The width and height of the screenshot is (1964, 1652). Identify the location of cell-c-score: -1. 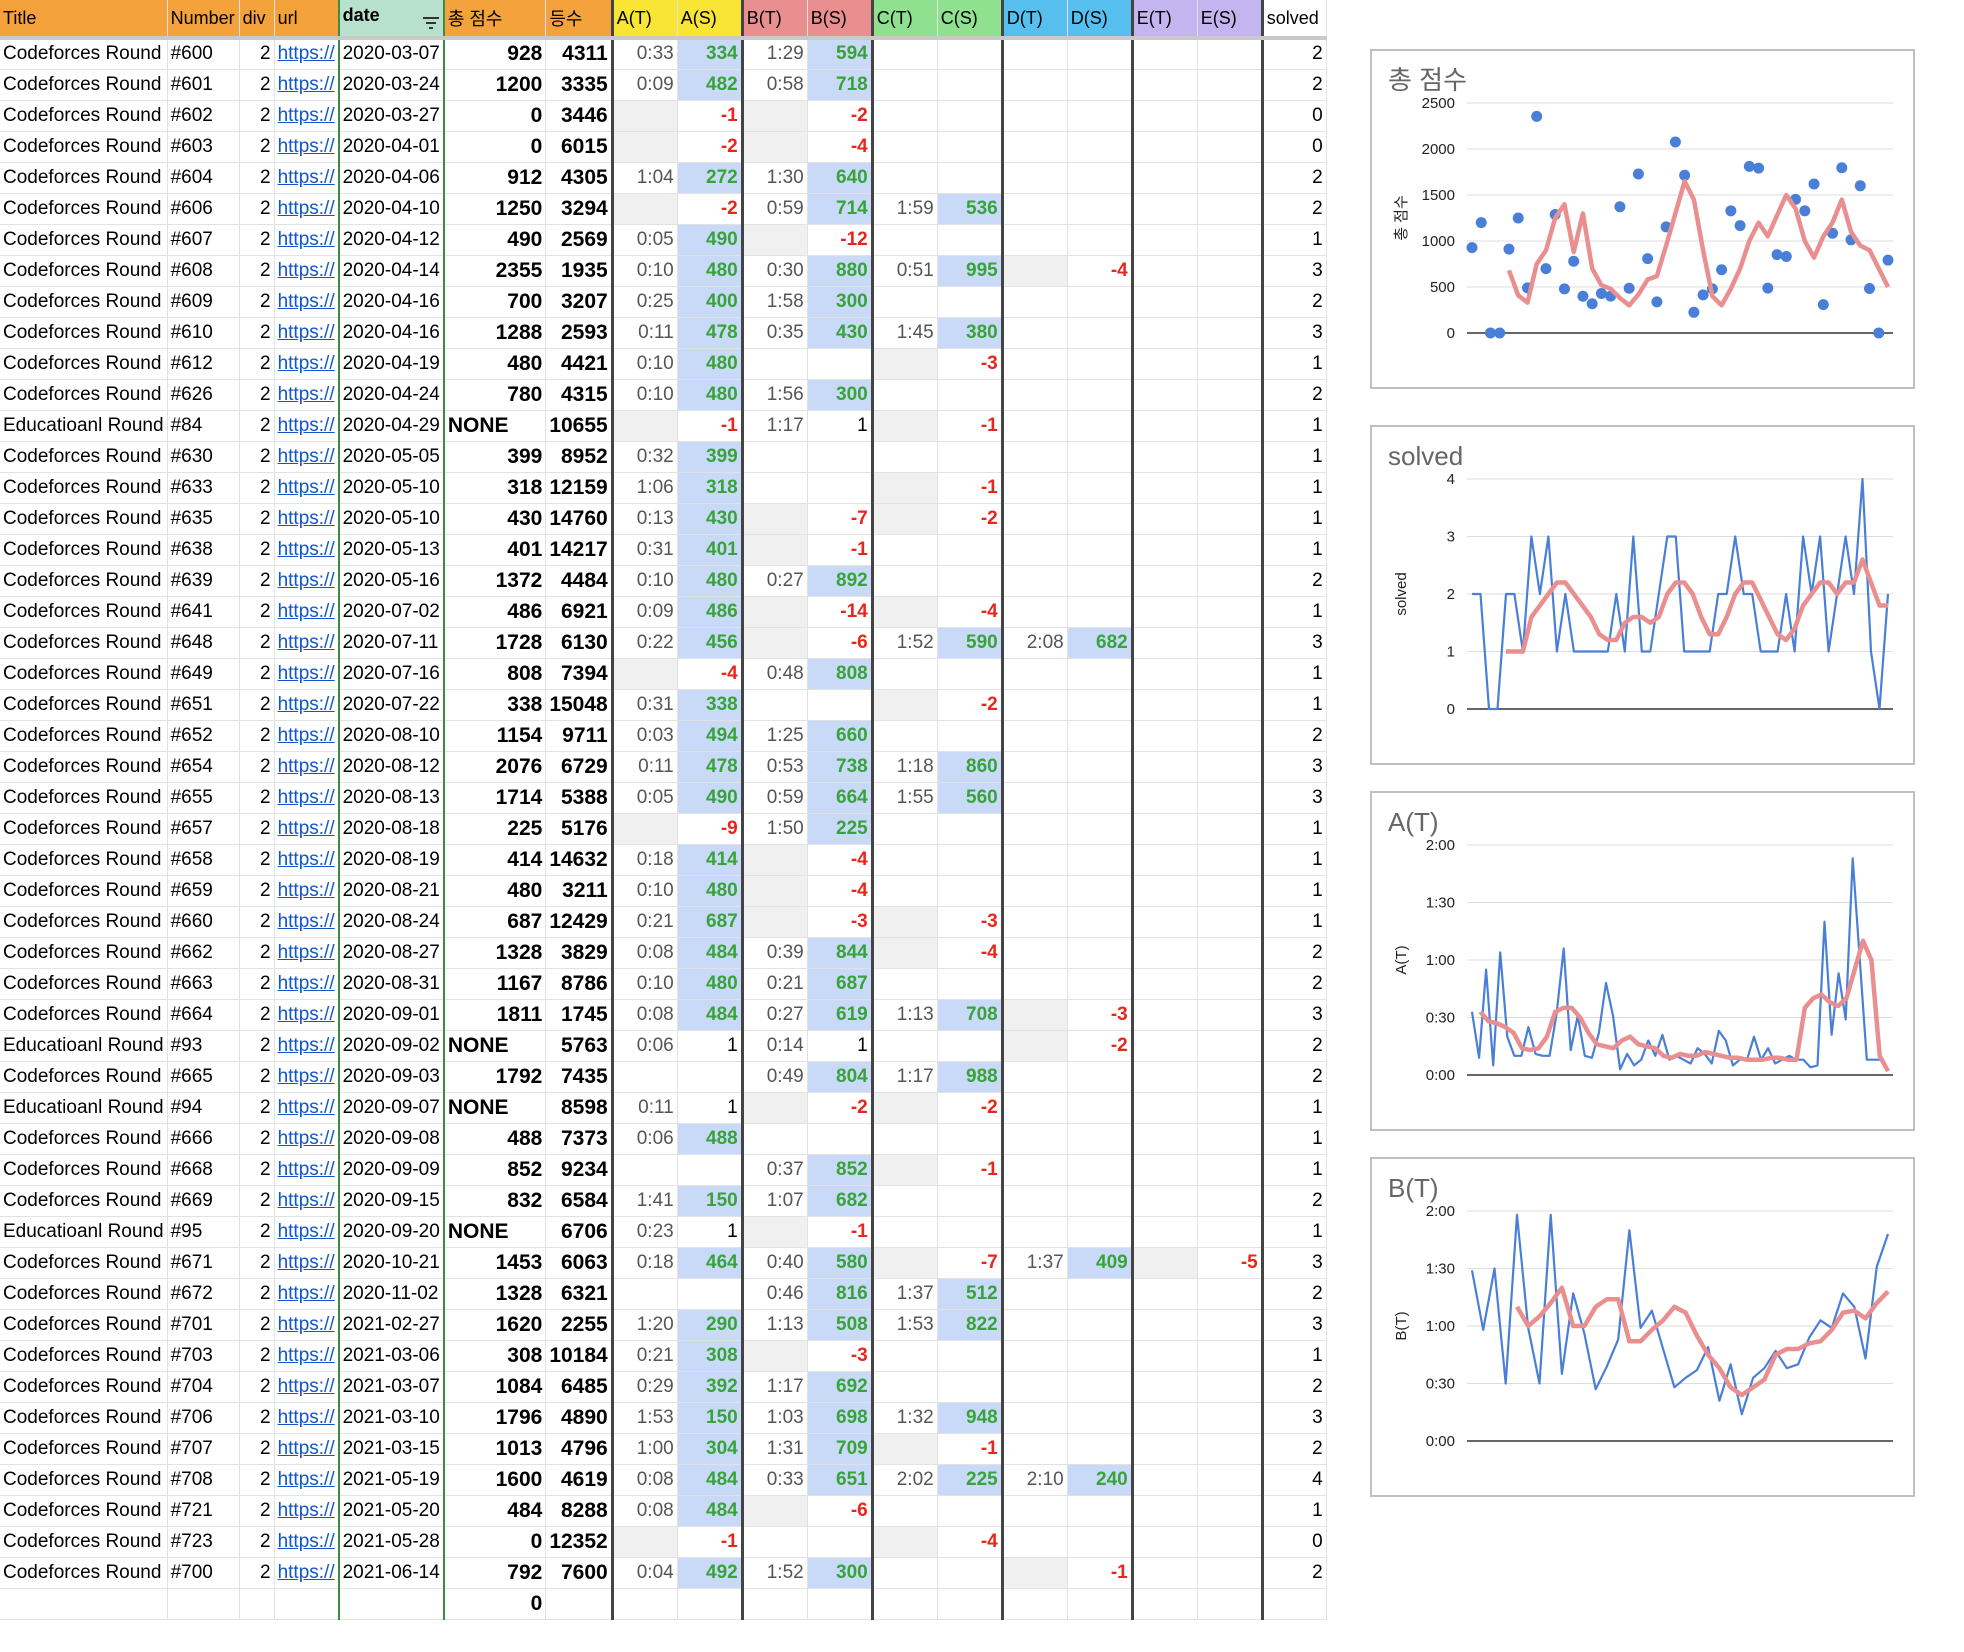
(970, 426).